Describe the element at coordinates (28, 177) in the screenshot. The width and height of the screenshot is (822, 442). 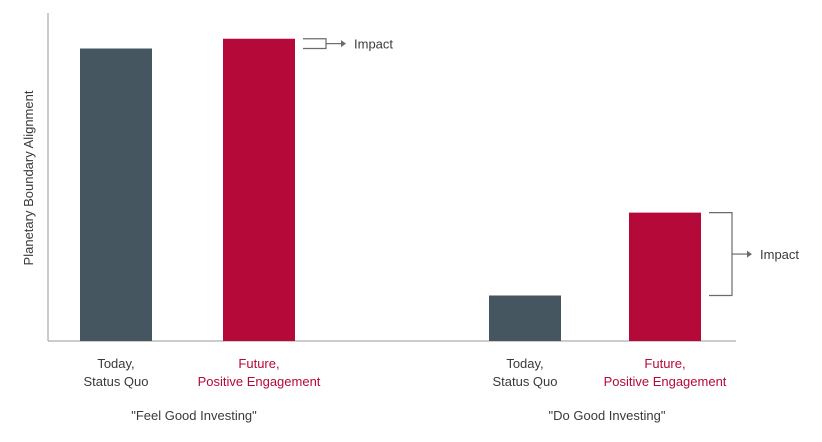
I see `y-axis-label: Planetary Boundary Alignment` at that location.